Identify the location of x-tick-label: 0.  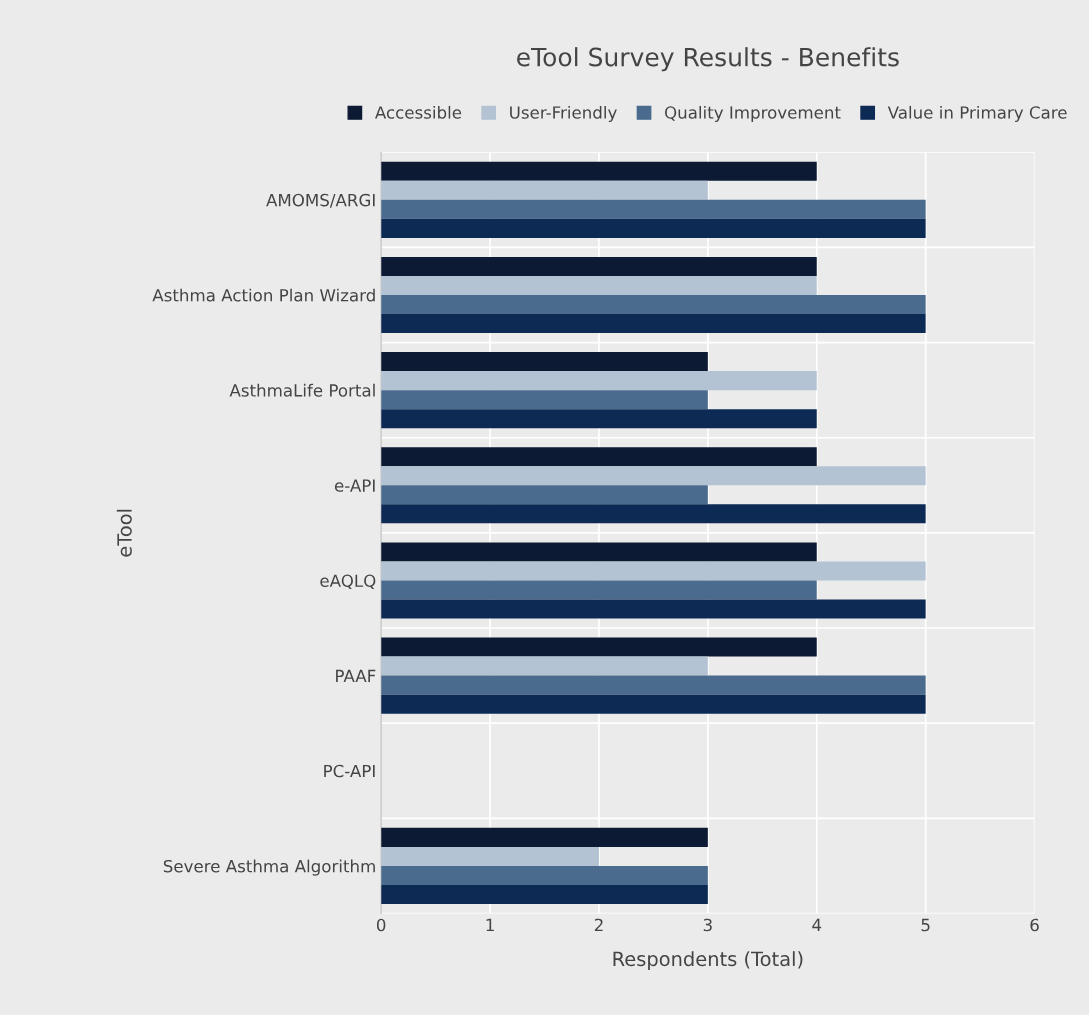
(381, 925).